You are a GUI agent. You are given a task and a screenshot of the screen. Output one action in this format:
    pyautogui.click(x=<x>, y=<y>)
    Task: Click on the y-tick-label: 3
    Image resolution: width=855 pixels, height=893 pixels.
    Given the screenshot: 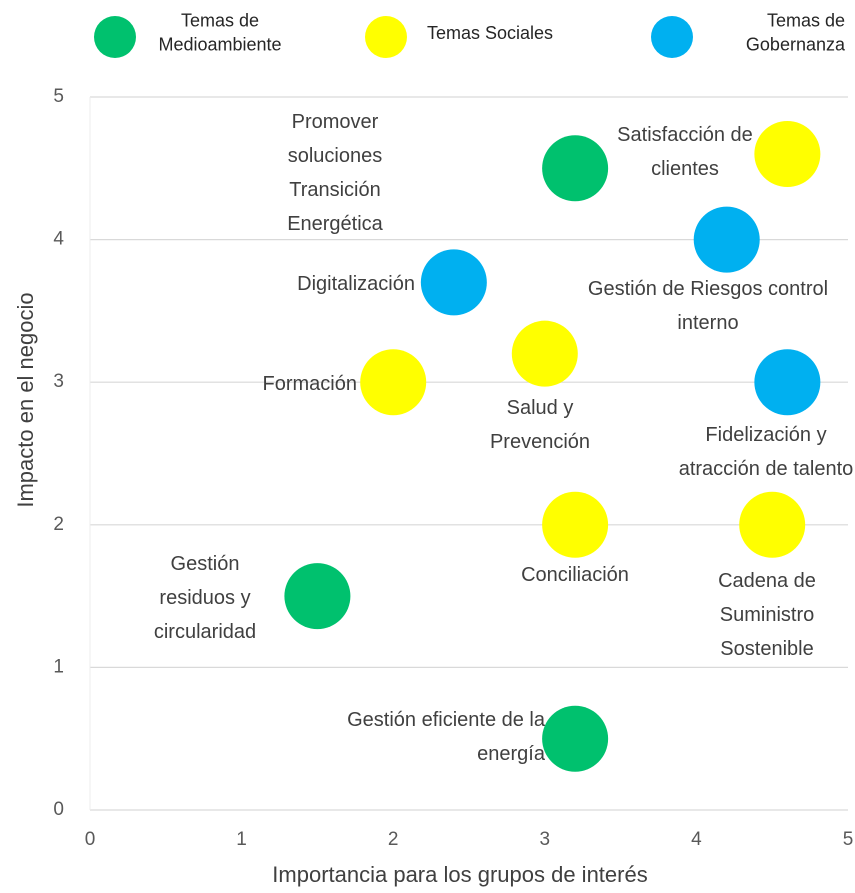 What is the action you would take?
    pyautogui.click(x=58, y=381)
    